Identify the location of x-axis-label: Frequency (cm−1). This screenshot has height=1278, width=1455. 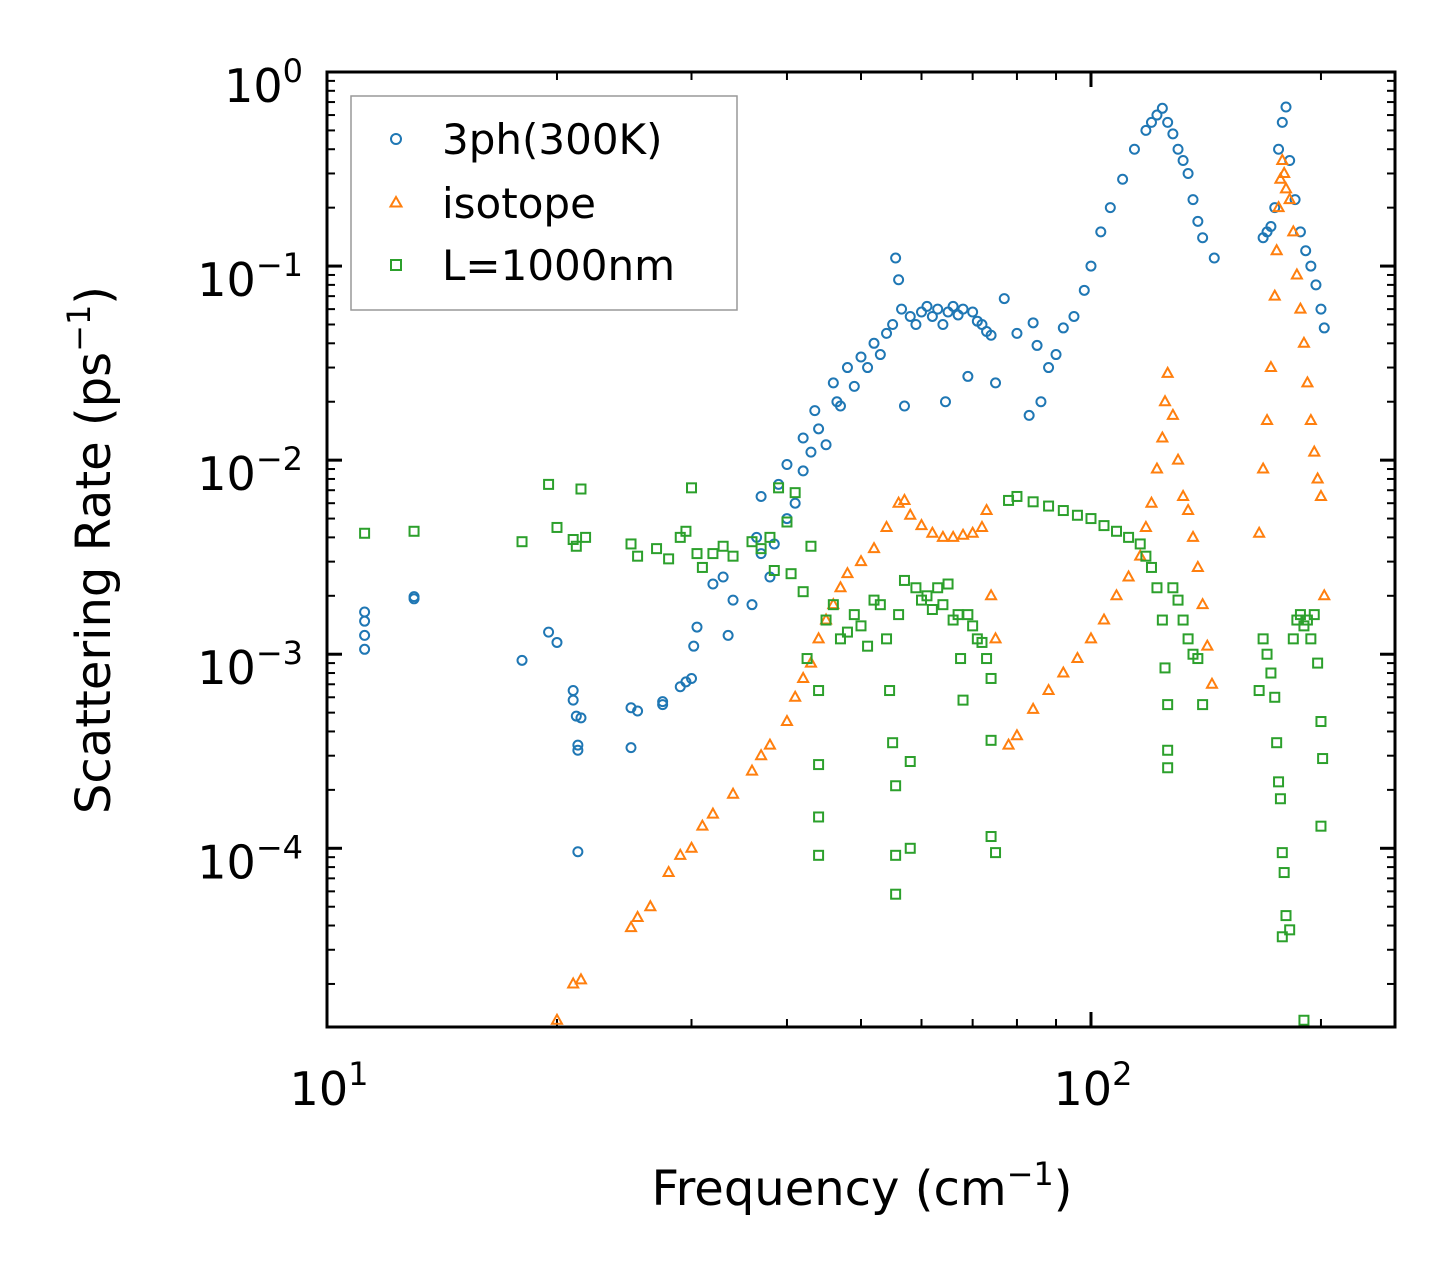
(861, 1186).